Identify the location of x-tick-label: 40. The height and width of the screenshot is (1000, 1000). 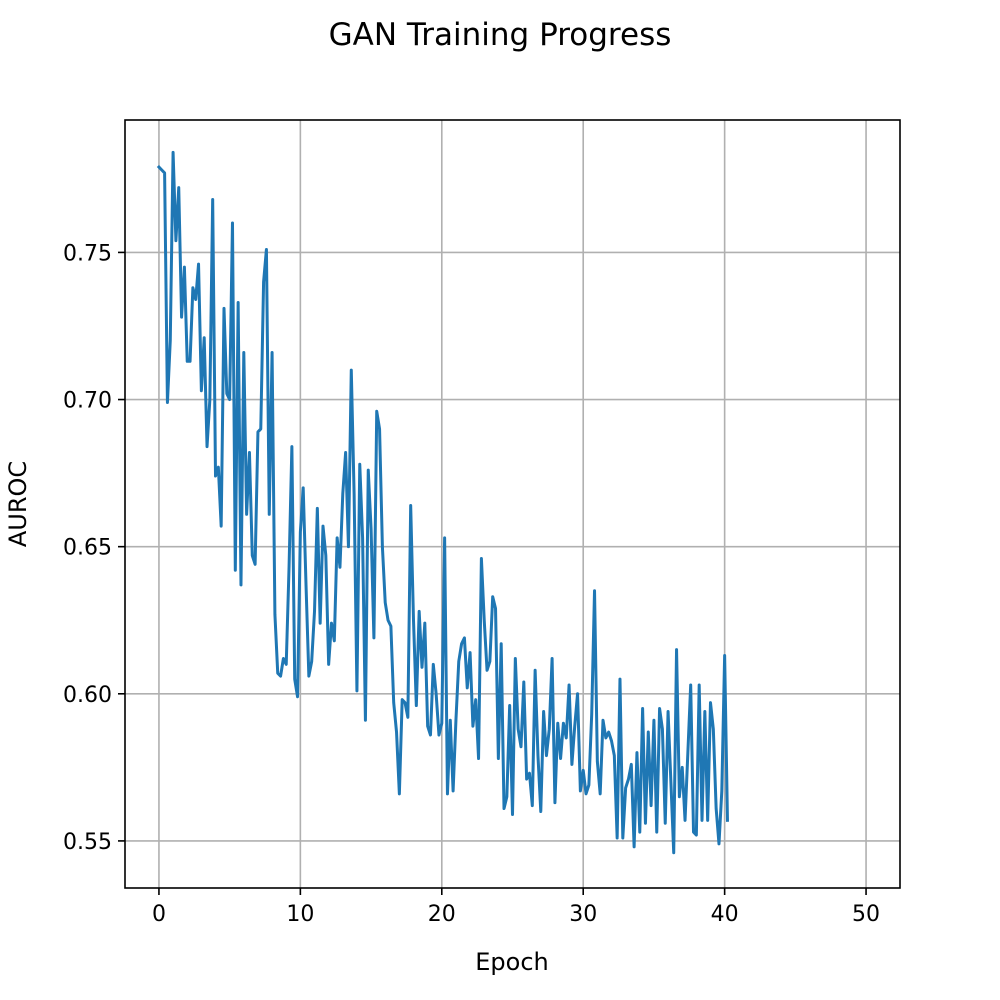
(725, 914).